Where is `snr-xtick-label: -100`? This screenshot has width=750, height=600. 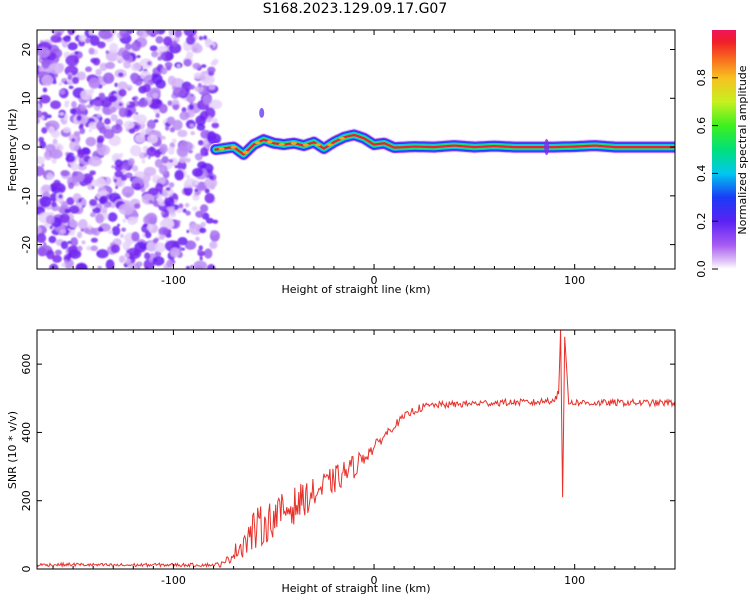
snr-xtick-label: -100 is located at coordinates (173, 580).